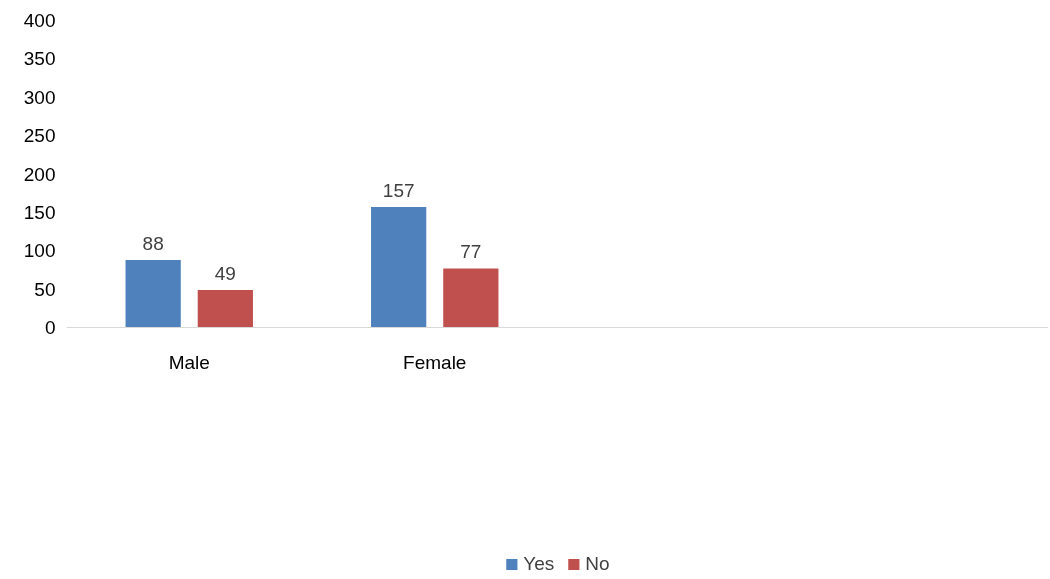 This screenshot has width=1050, height=579. Describe the element at coordinates (225, 273) in the screenshot. I see `data-label: 49` at that location.